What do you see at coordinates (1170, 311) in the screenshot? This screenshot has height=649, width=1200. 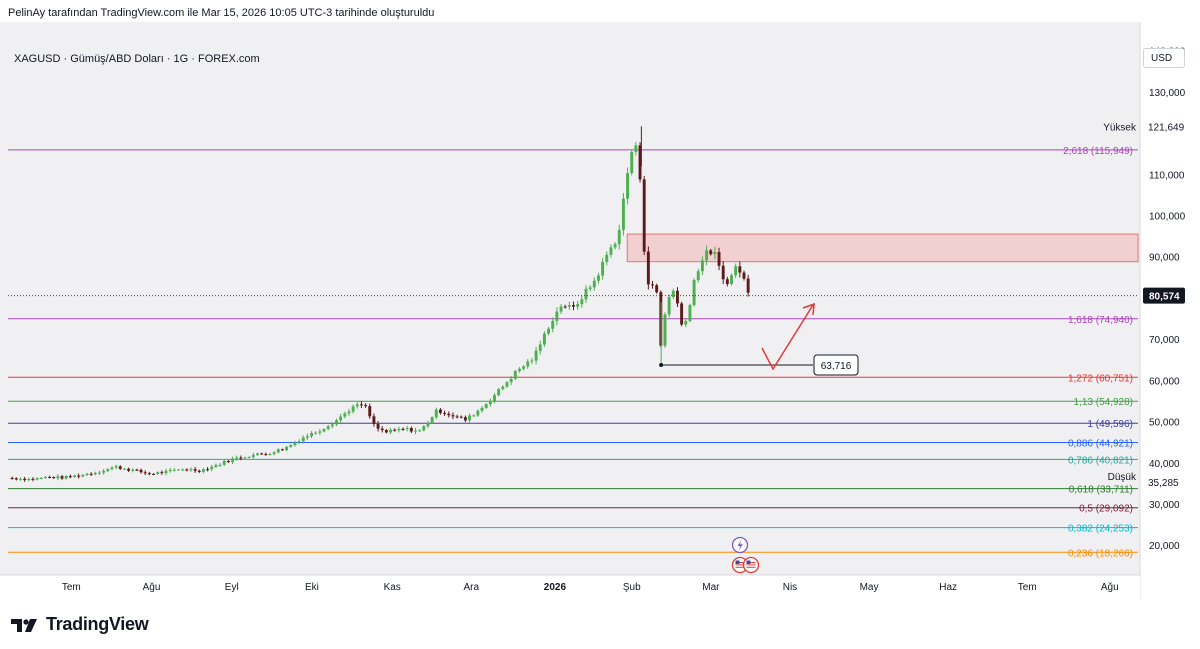 I see `price-axis-panel` at bounding box center [1170, 311].